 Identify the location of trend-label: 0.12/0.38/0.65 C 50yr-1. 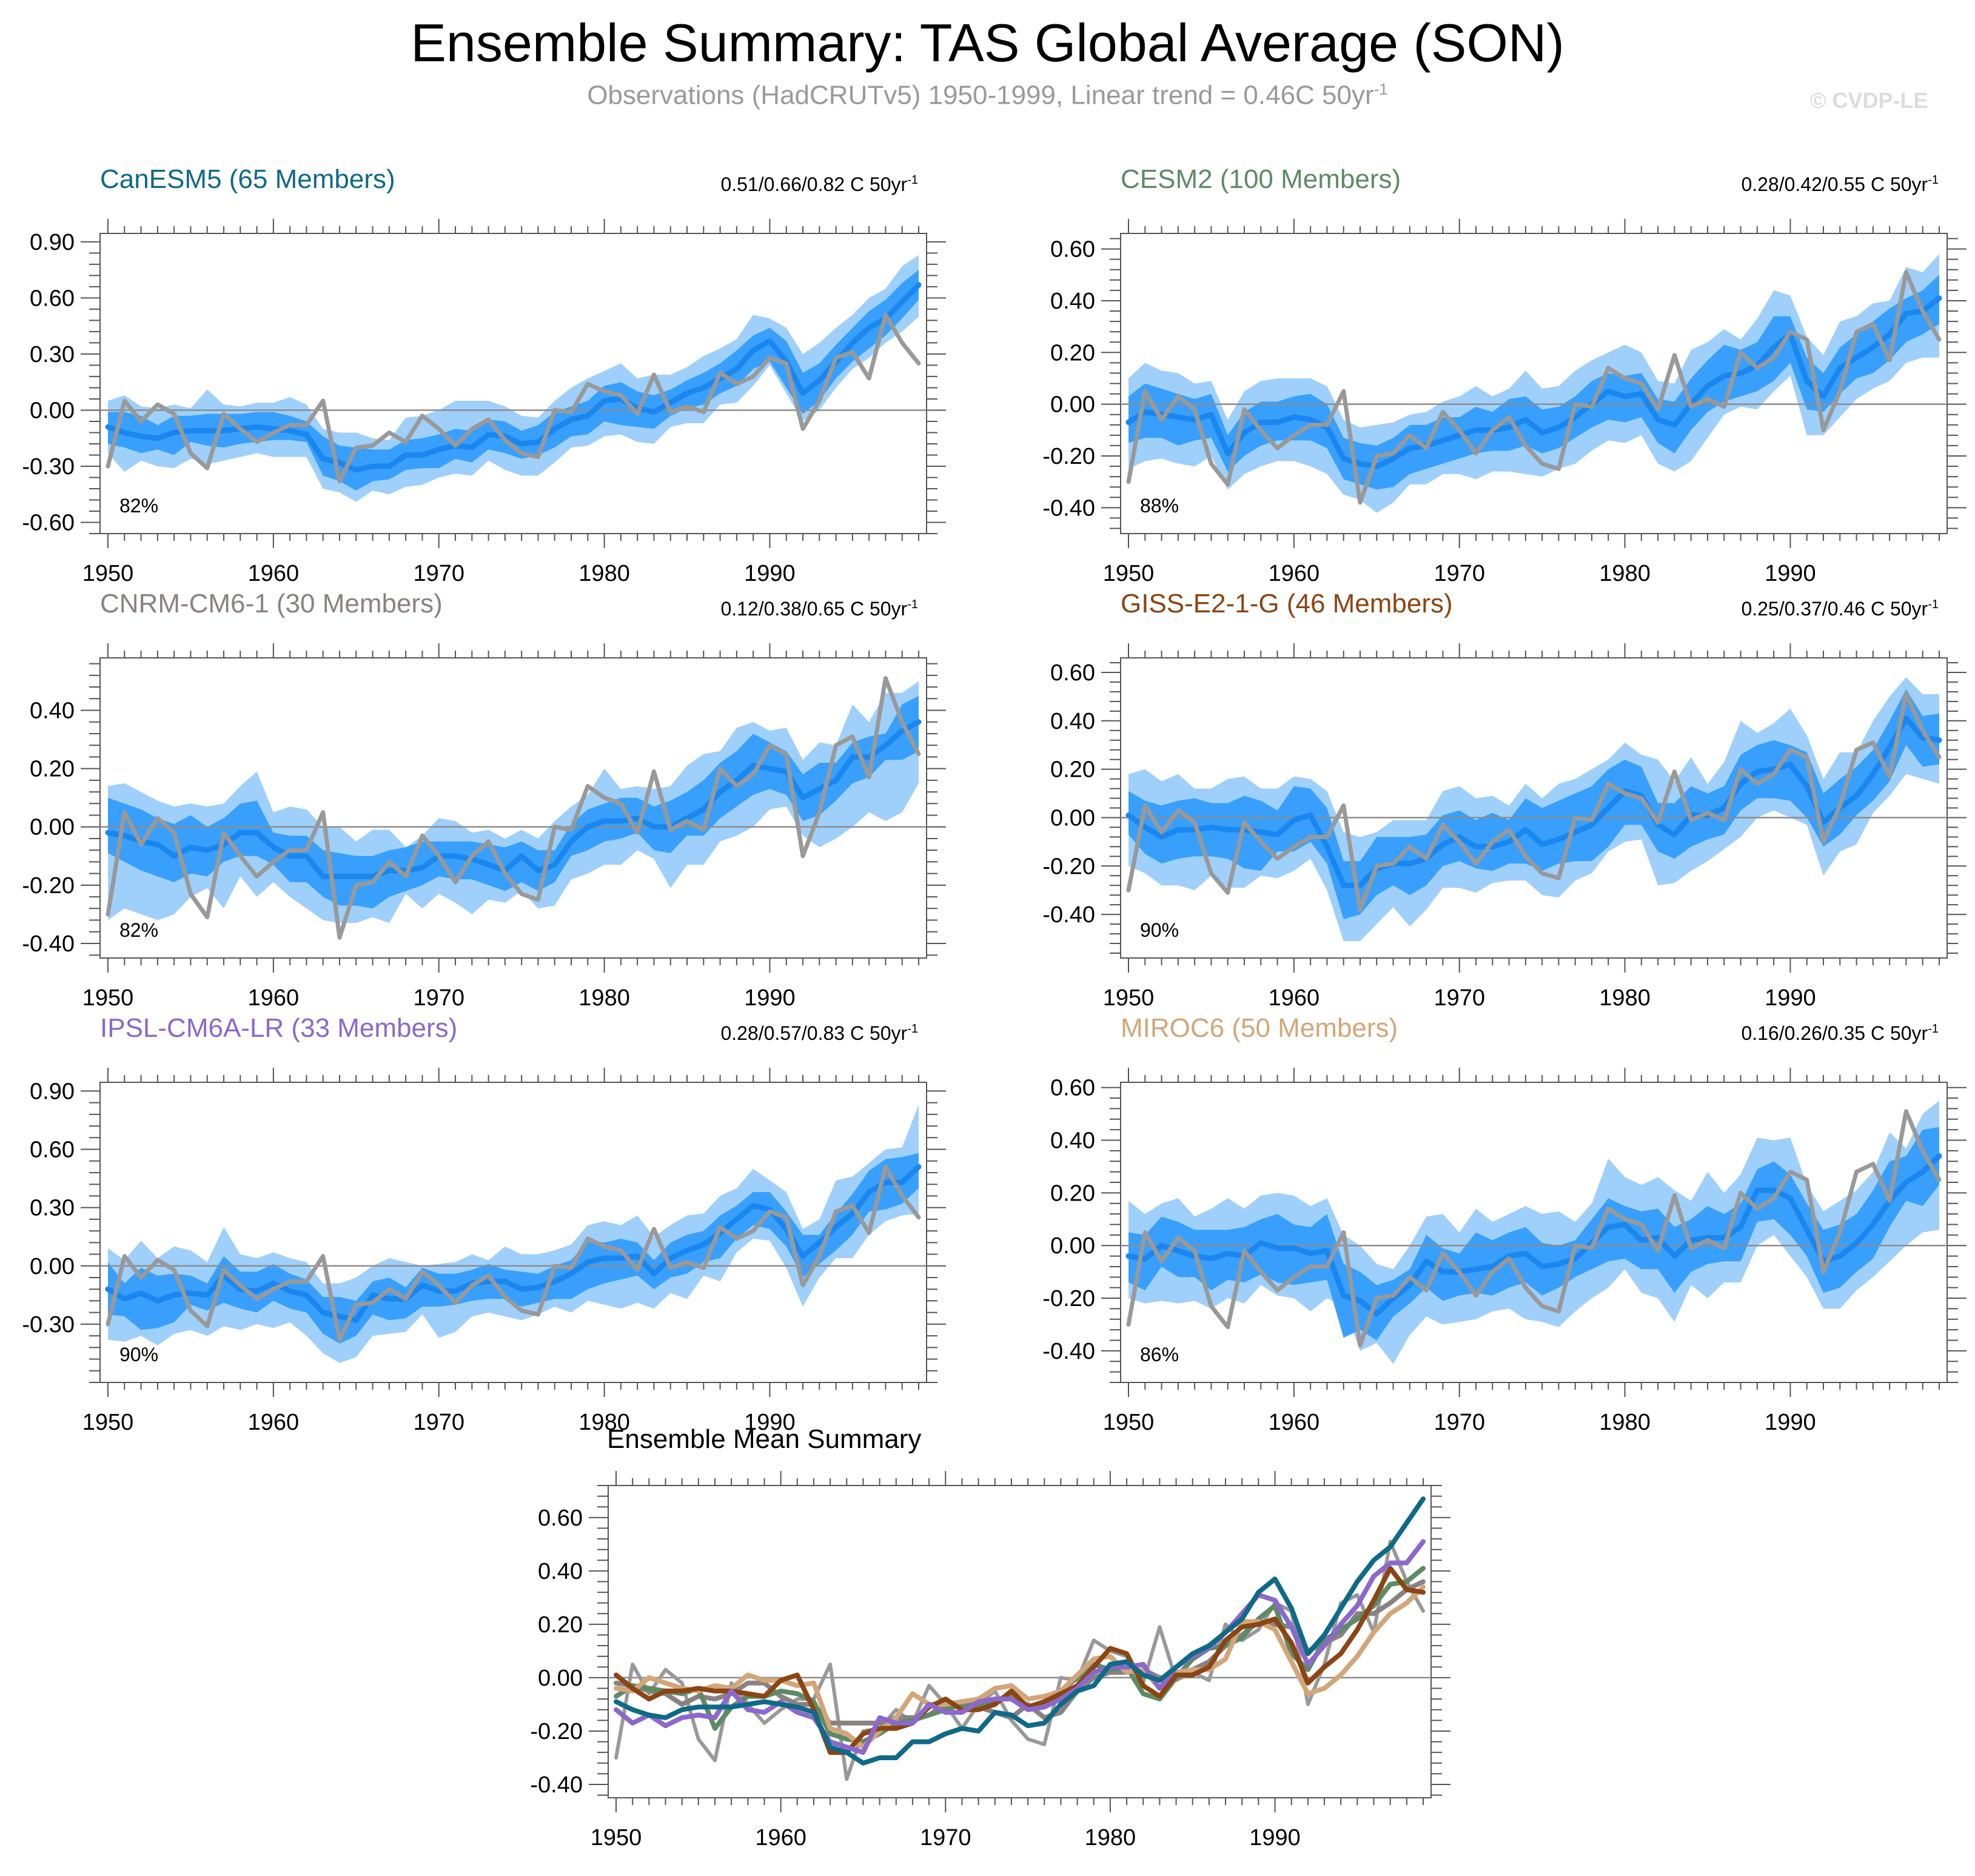
(819, 609).